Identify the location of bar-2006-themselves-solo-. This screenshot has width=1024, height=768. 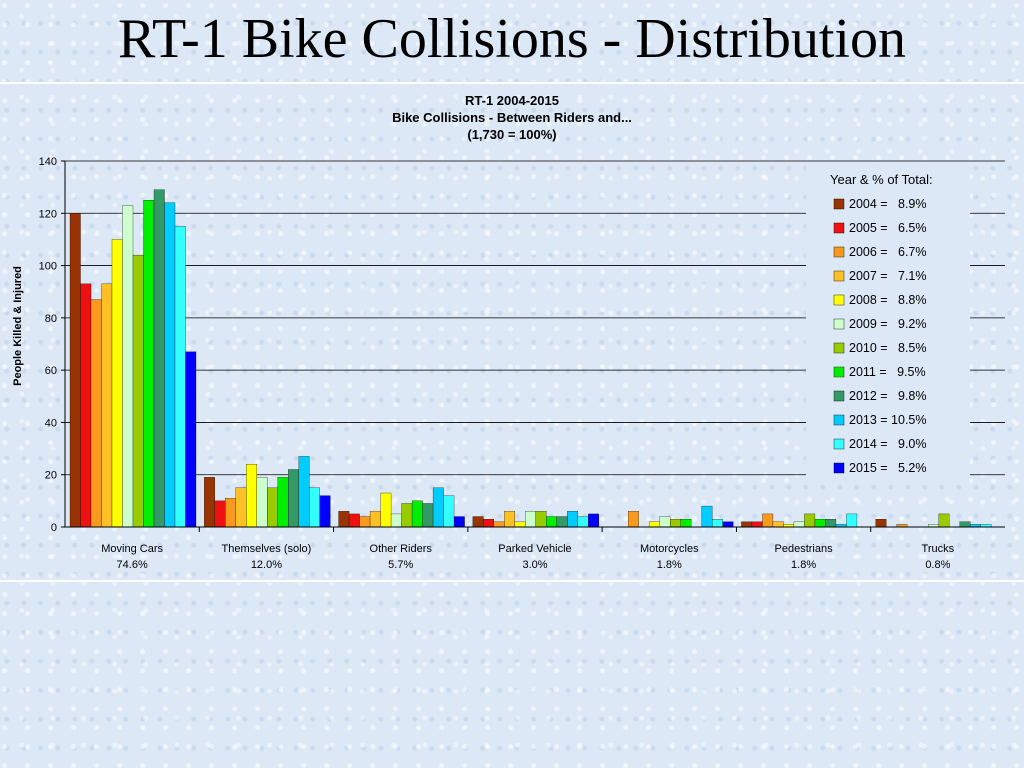
(230, 513).